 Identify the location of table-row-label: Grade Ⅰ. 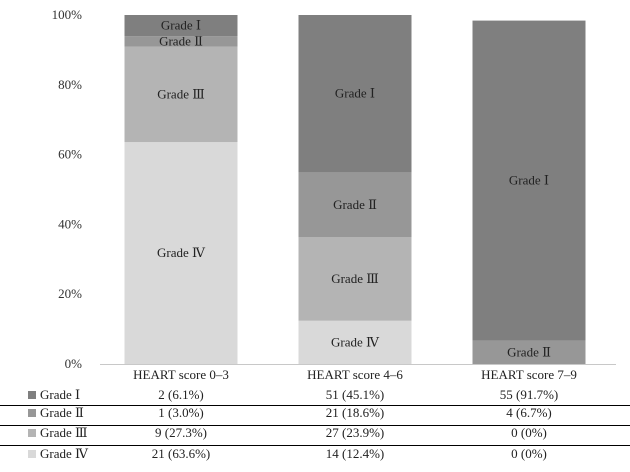
(54, 395).